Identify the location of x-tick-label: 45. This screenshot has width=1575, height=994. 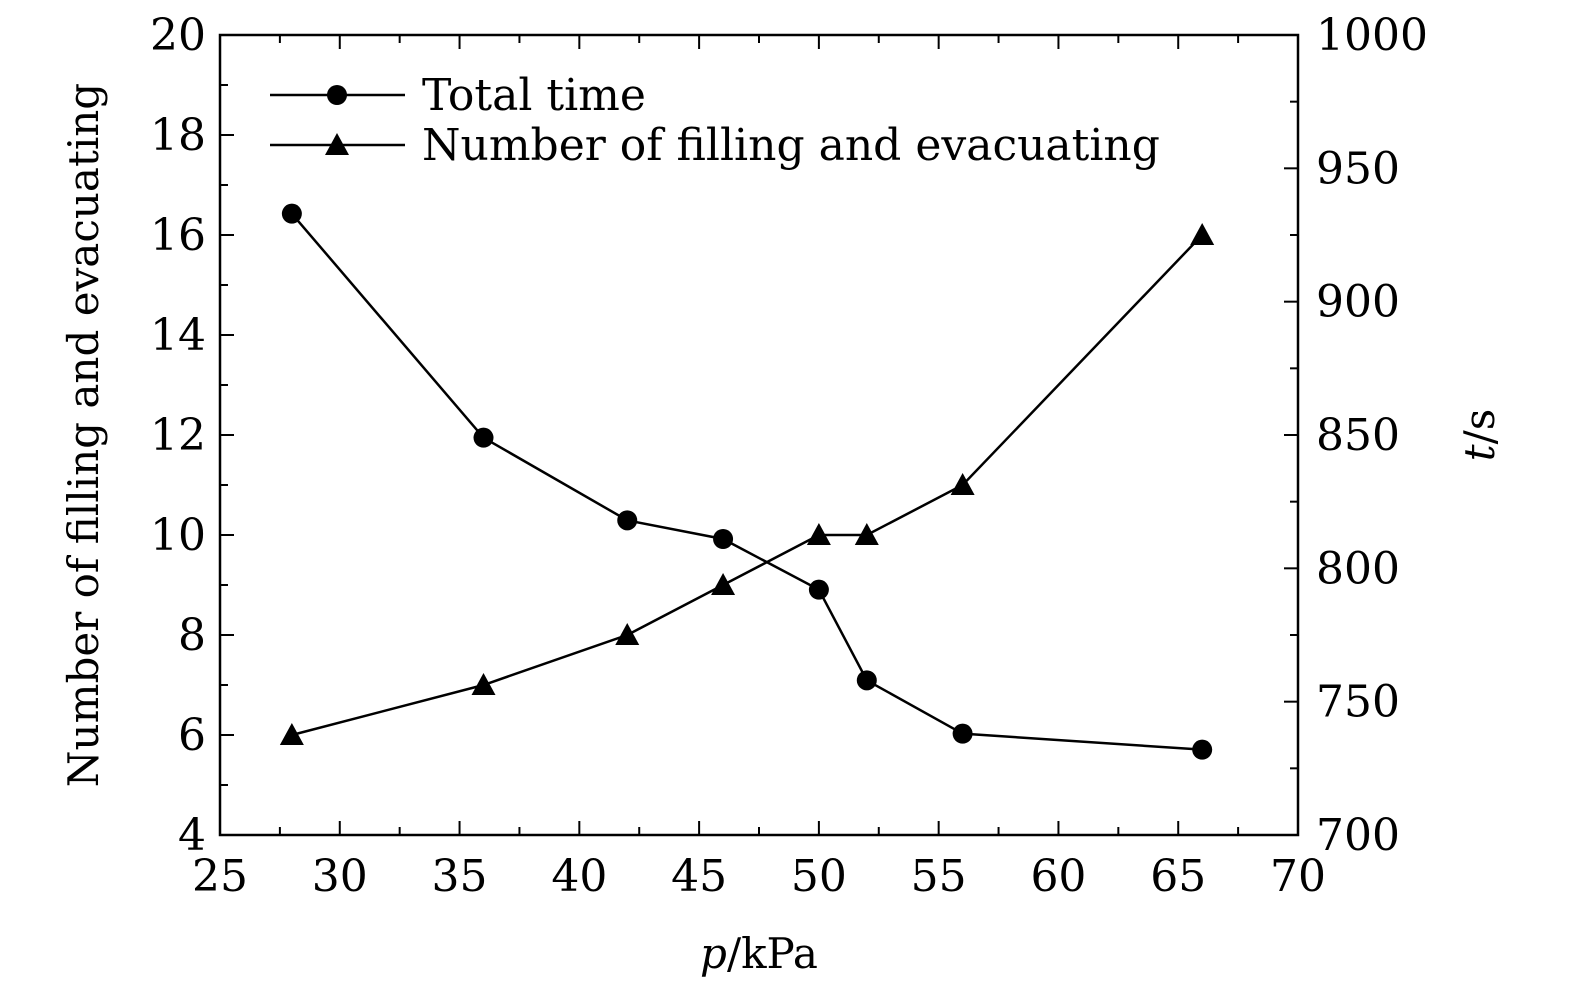
(699, 876).